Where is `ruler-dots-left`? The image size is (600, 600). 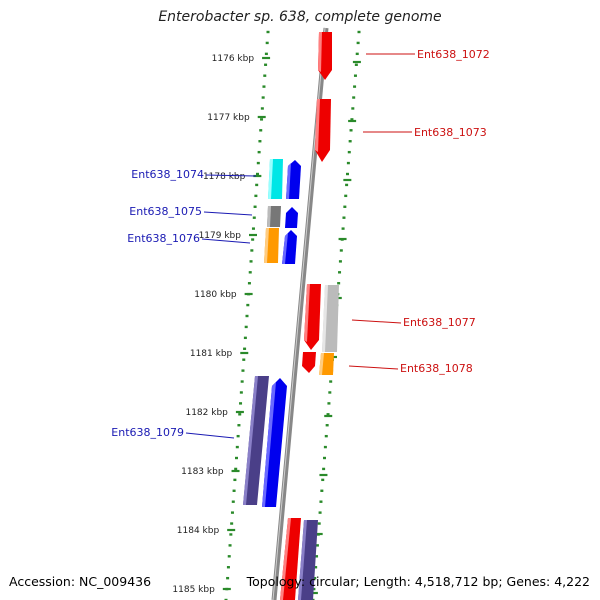
ruler-dots-left is located at coordinates (247, 315).